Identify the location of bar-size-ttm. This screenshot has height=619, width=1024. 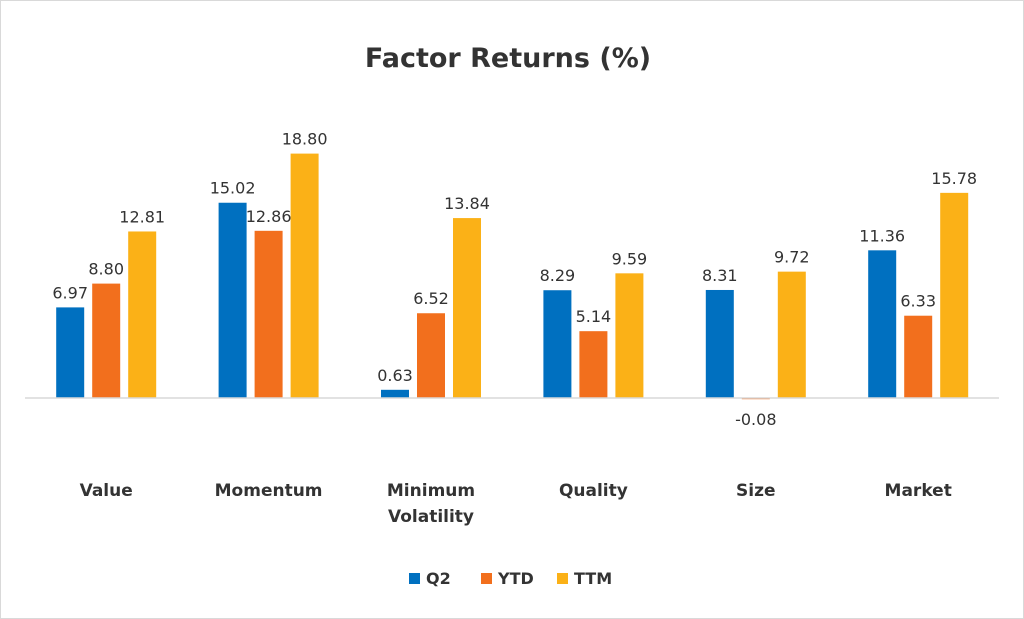
(791, 334).